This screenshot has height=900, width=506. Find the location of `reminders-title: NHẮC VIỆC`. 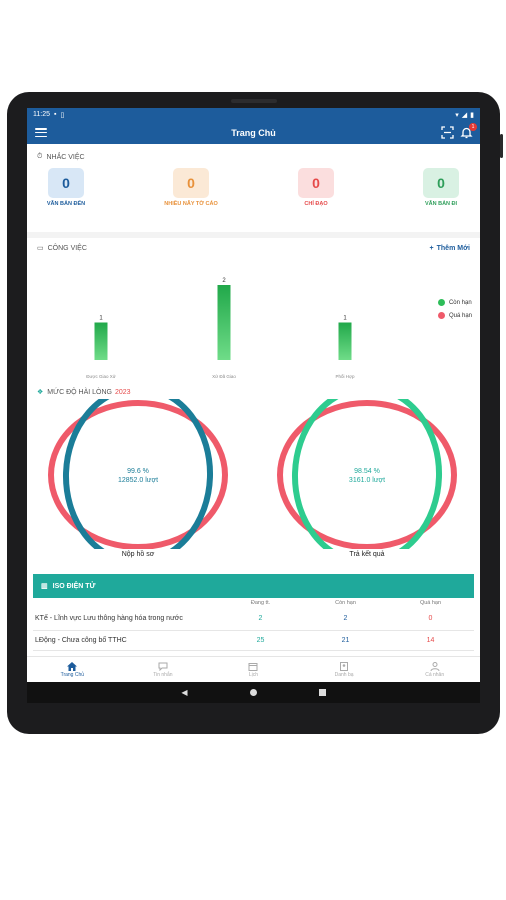

reminders-title: NHẮC VIỆC is located at coordinates (65, 157).